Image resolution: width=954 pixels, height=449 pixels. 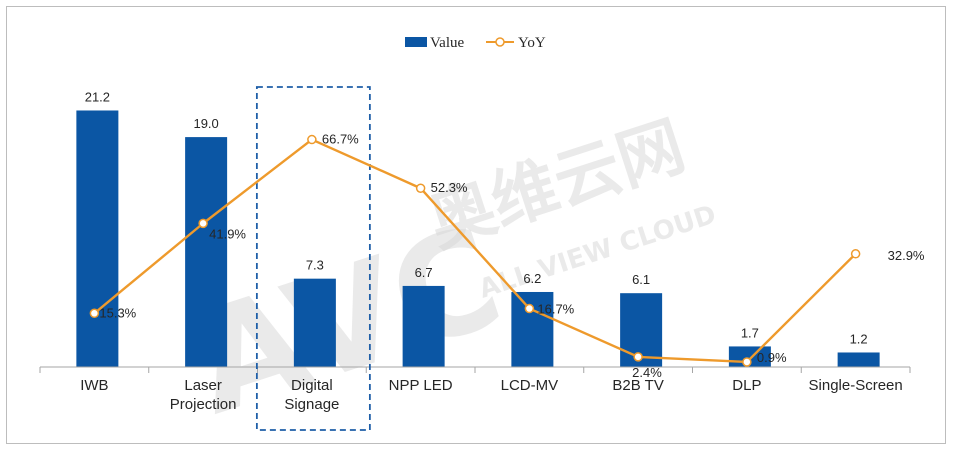 I want to click on legend-value-label: Value, so click(x=447, y=43).